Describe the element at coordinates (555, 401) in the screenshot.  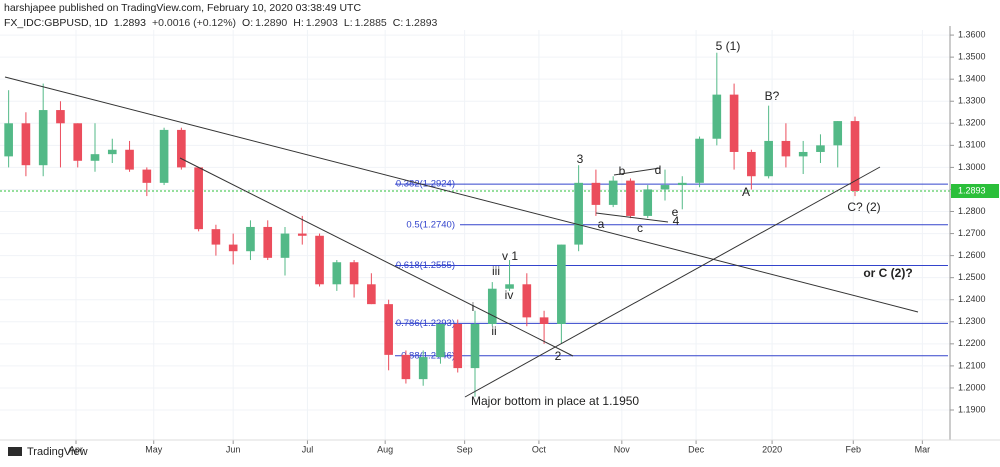
I see `bottom-note: Major bottom in place at 1.1950` at that location.